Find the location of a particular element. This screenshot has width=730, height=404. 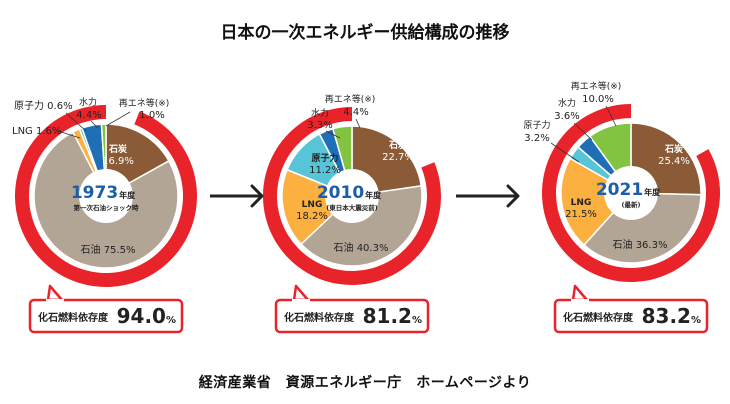

slice-value-hydro: 3.6% is located at coordinates (566, 116).